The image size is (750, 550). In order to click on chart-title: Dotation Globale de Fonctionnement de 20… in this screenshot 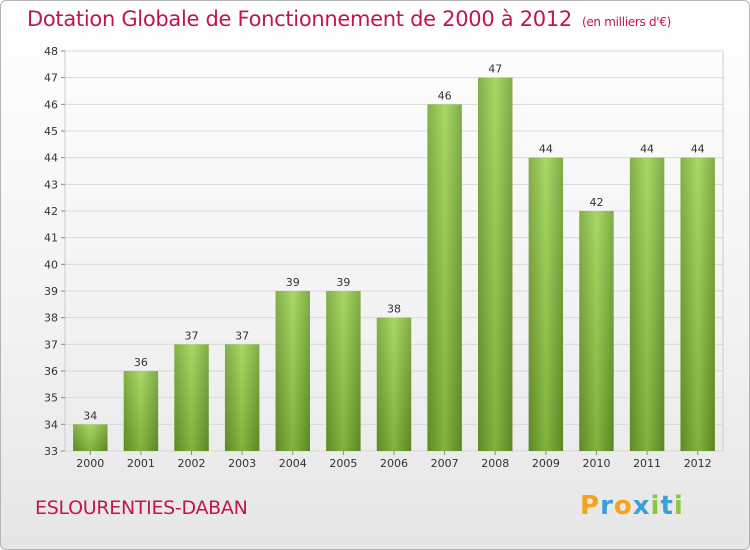, I will do `click(349, 19)`.